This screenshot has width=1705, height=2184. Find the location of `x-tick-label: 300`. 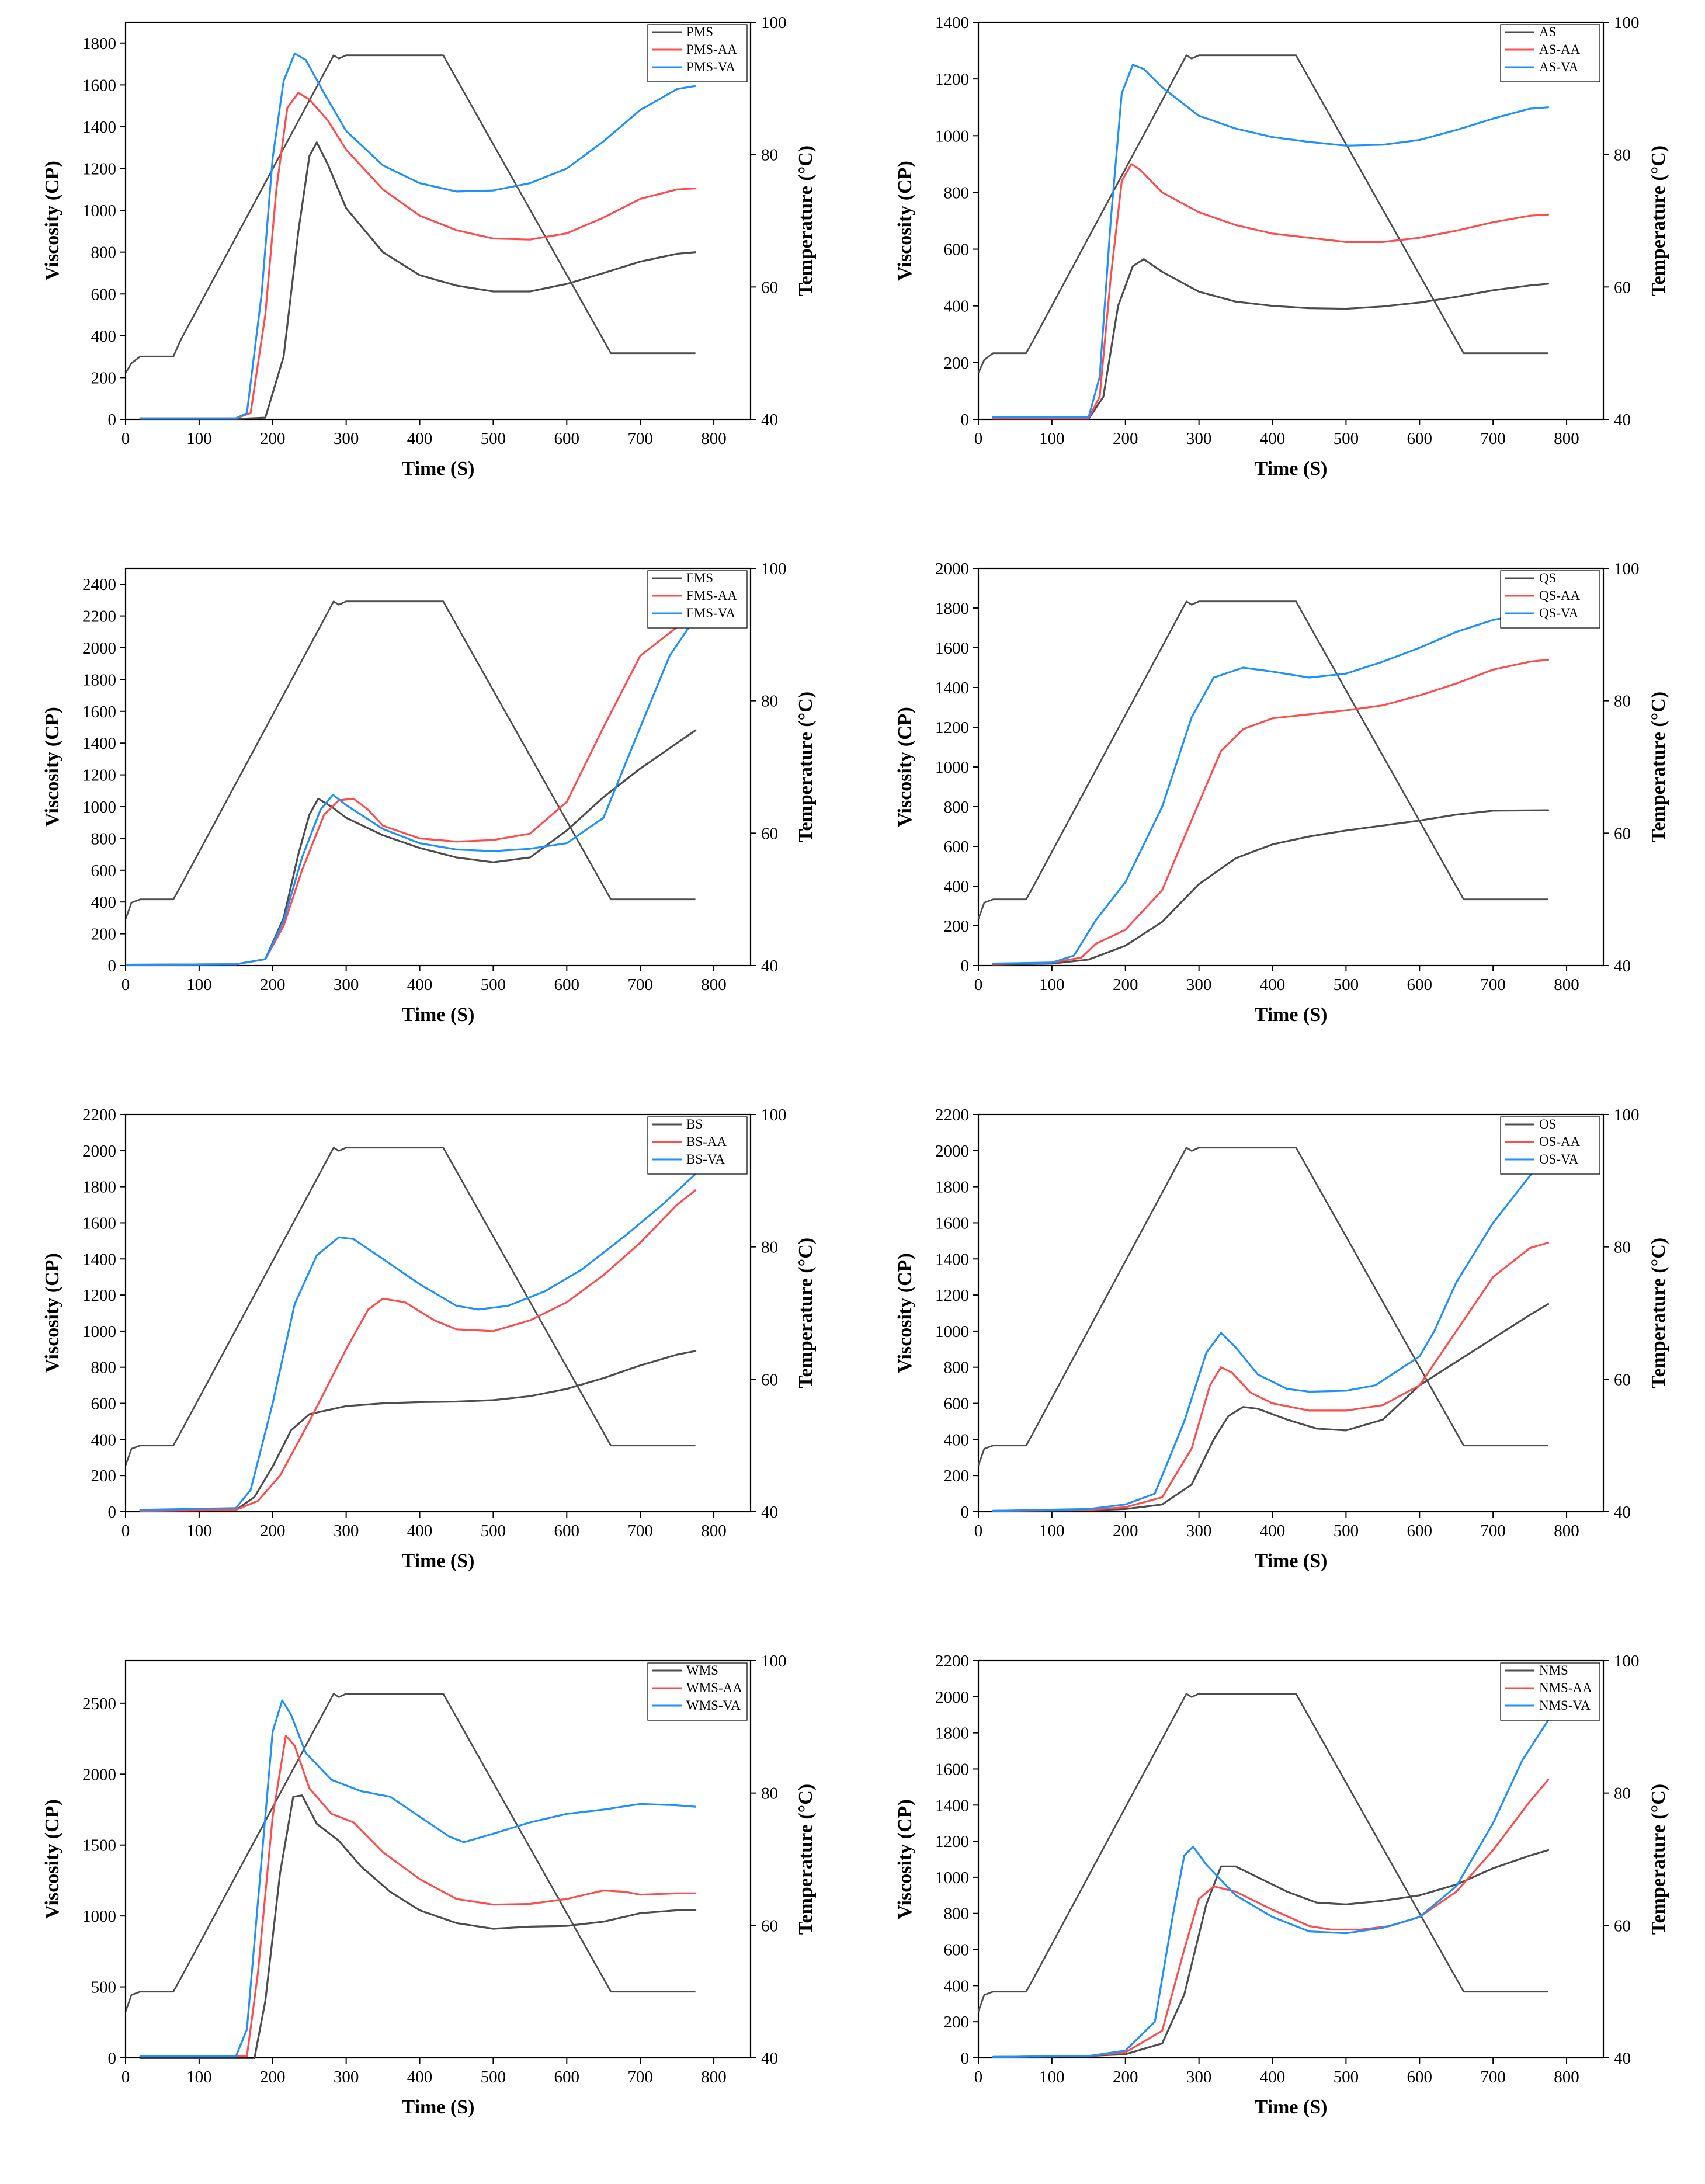

x-tick-label: 300 is located at coordinates (1199, 2077).